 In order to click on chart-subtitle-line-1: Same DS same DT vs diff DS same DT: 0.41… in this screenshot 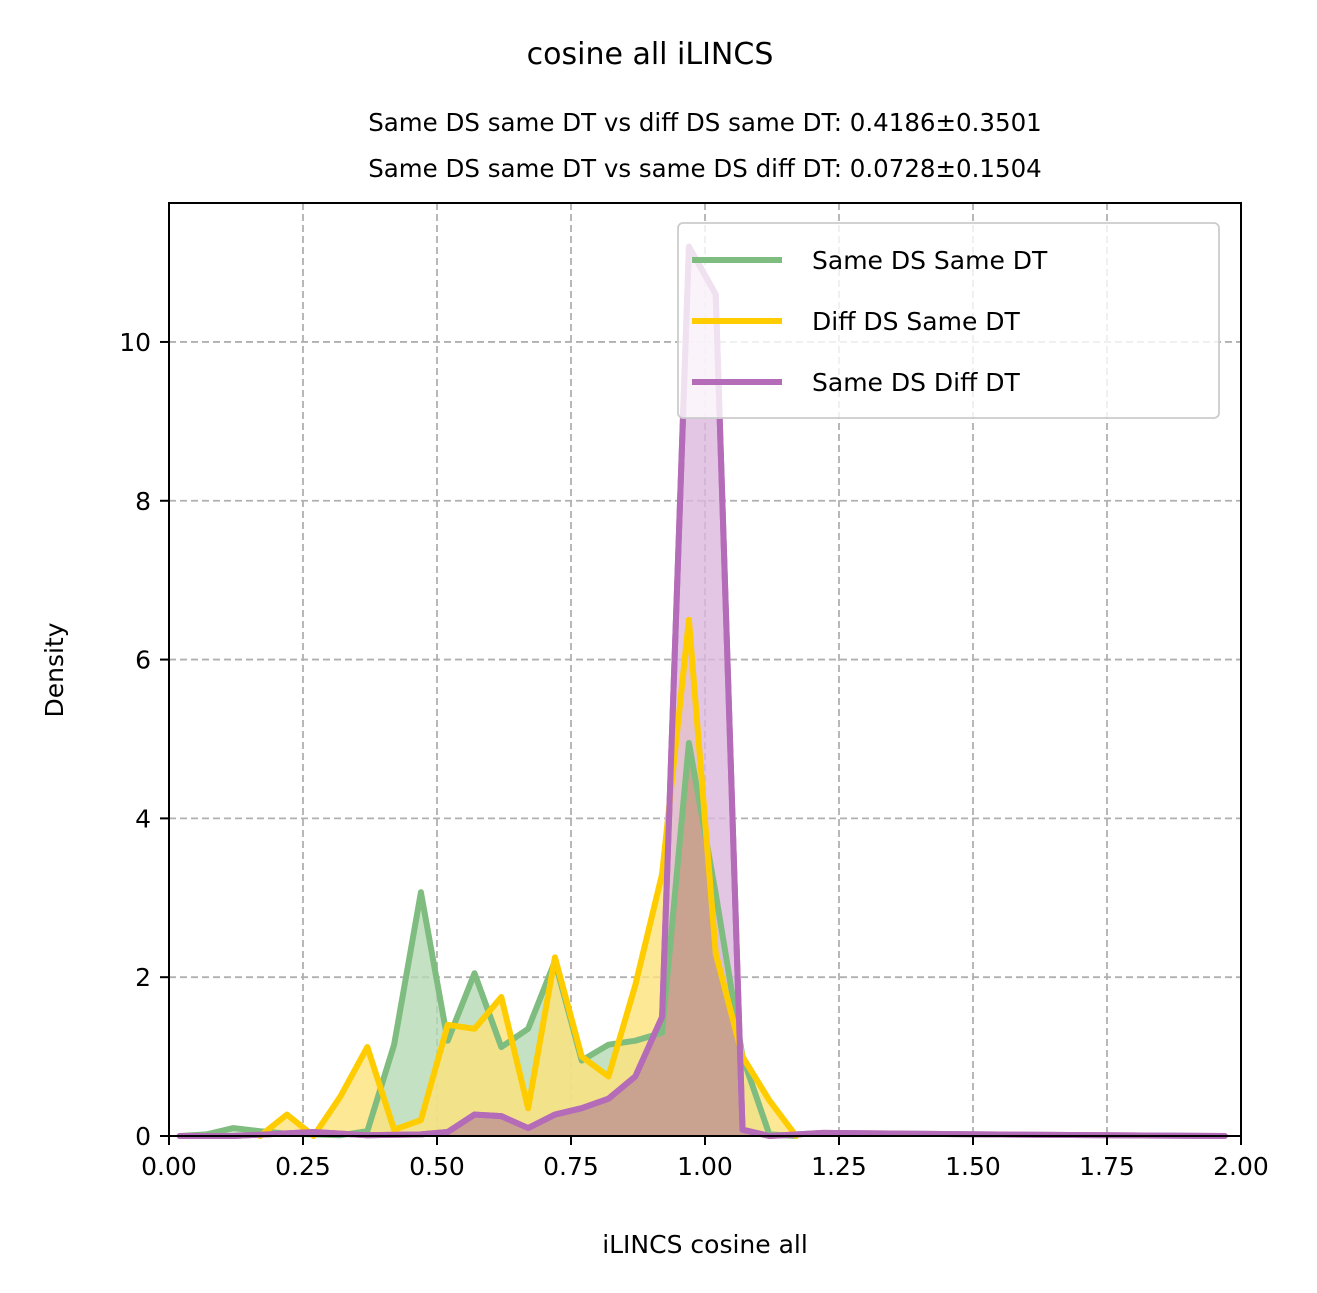, I will do `click(705, 122)`.